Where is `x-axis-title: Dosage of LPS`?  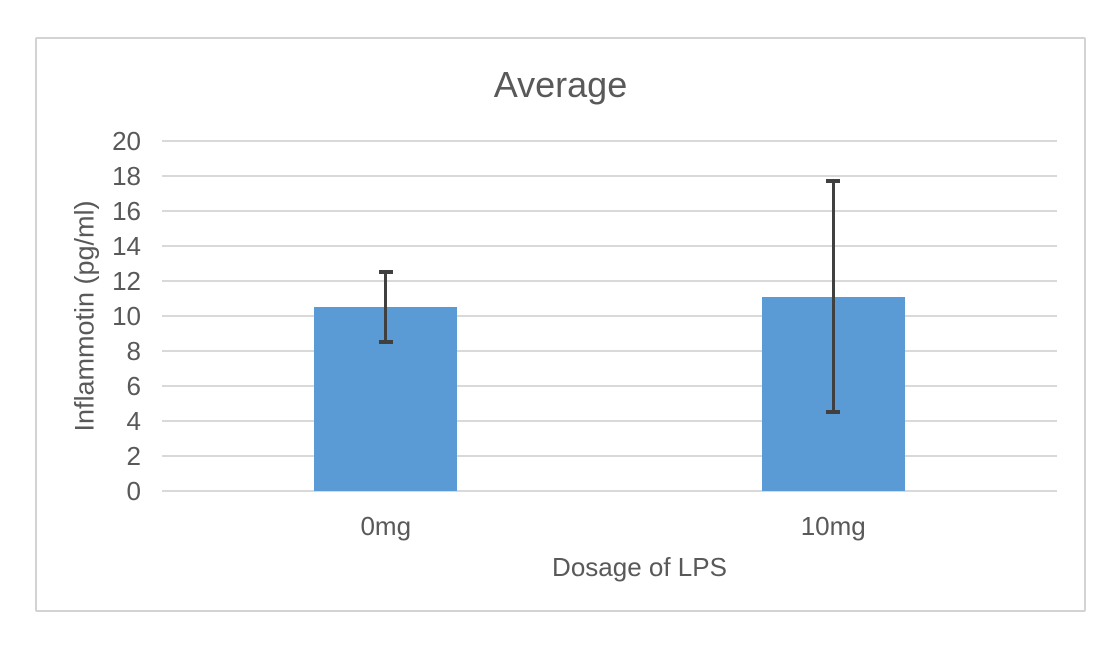 x-axis-title: Dosage of LPS is located at coordinates (639, 567).